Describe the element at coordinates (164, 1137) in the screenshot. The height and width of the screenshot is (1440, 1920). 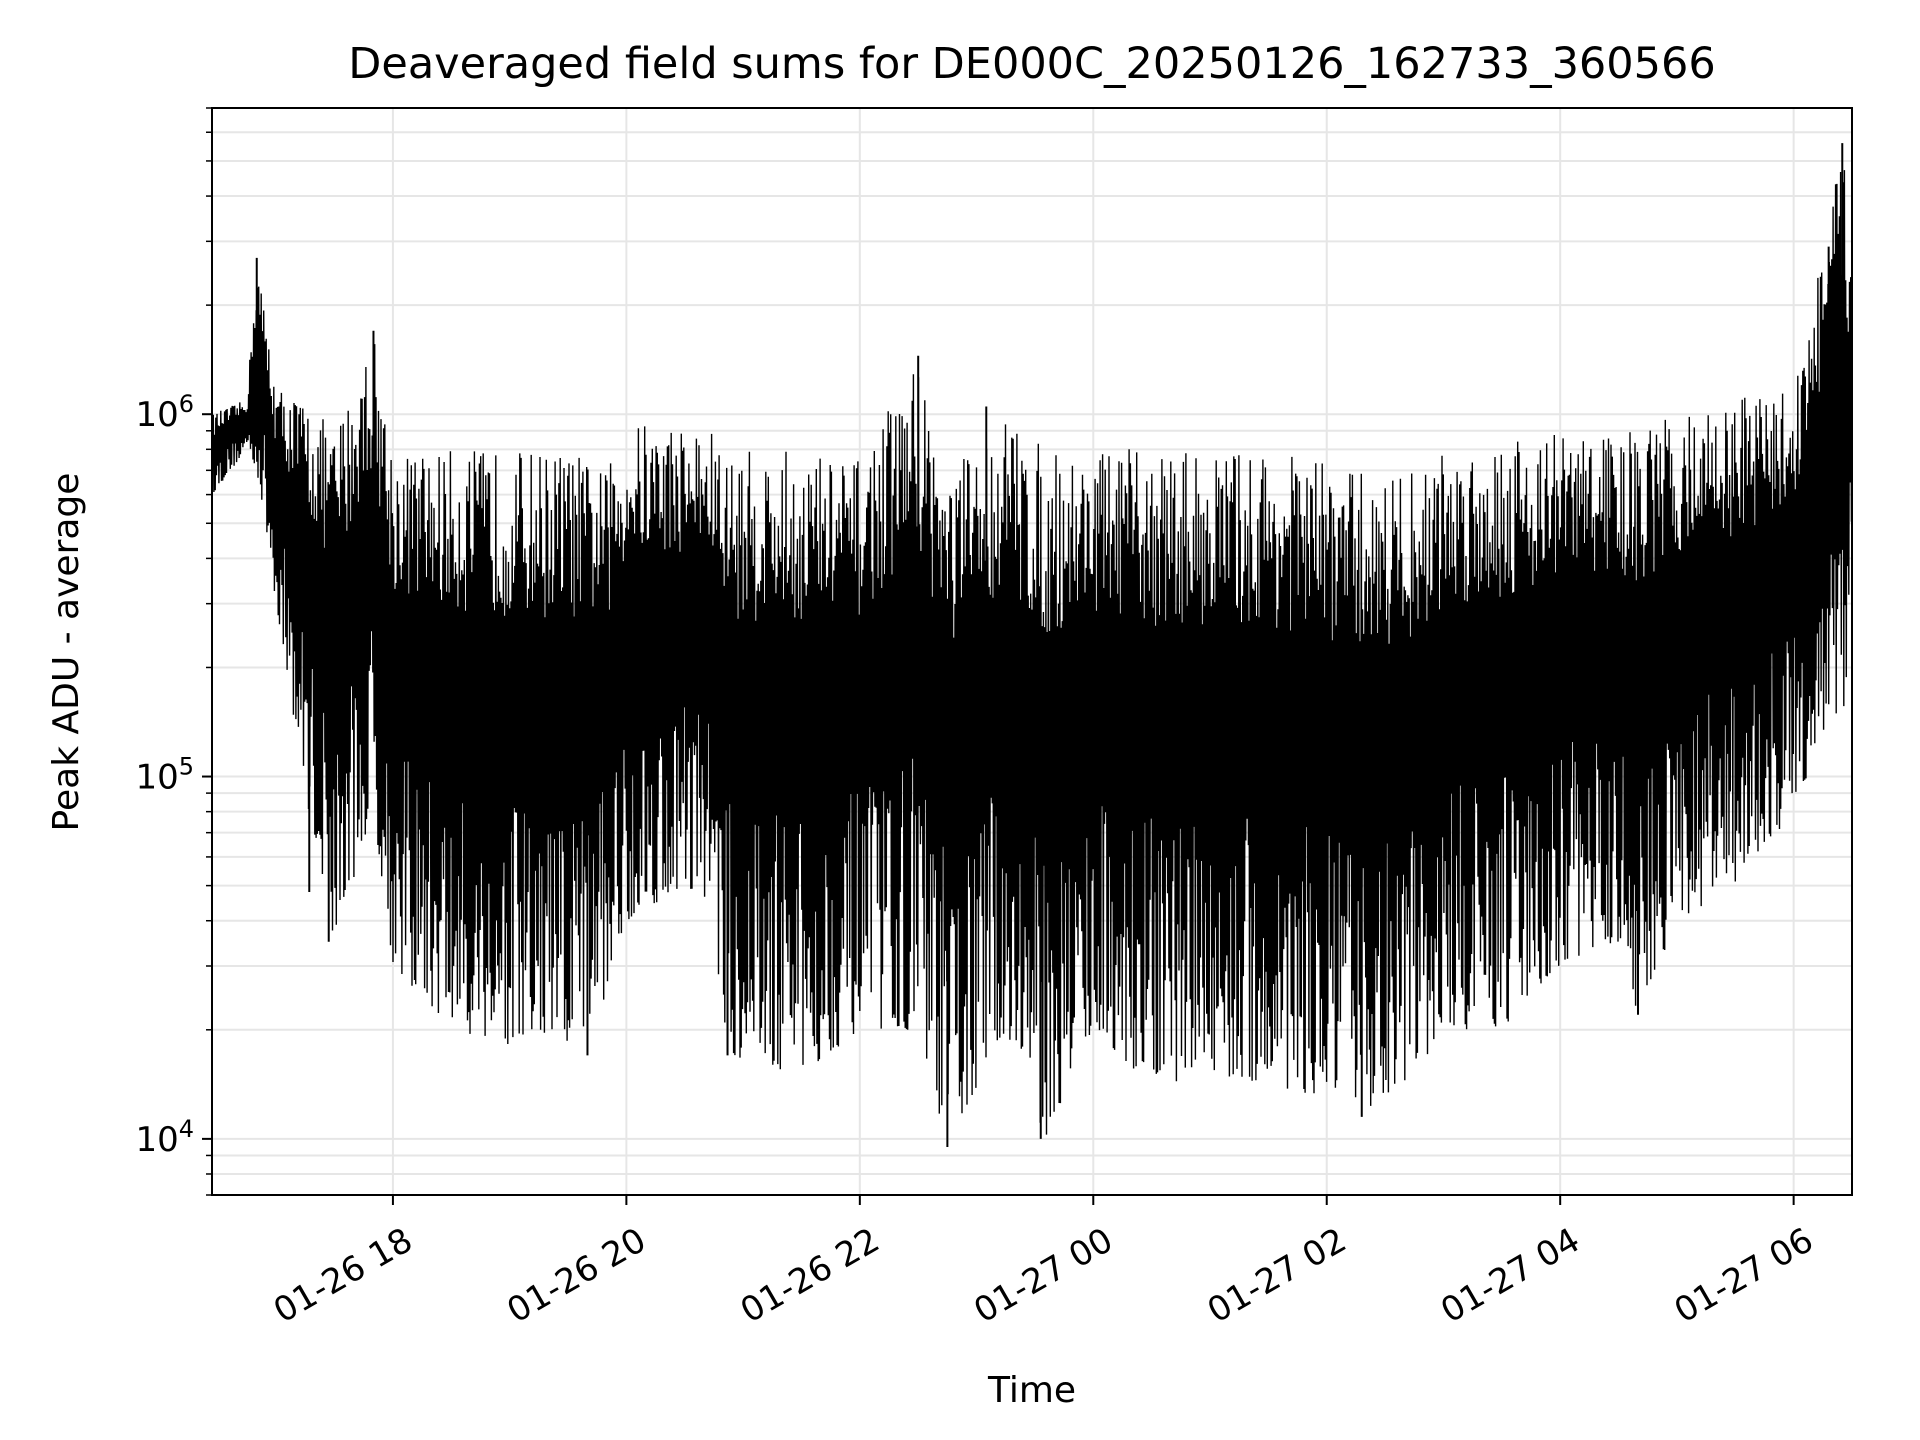
I see `y-tick-label: 10⁴` at that location.